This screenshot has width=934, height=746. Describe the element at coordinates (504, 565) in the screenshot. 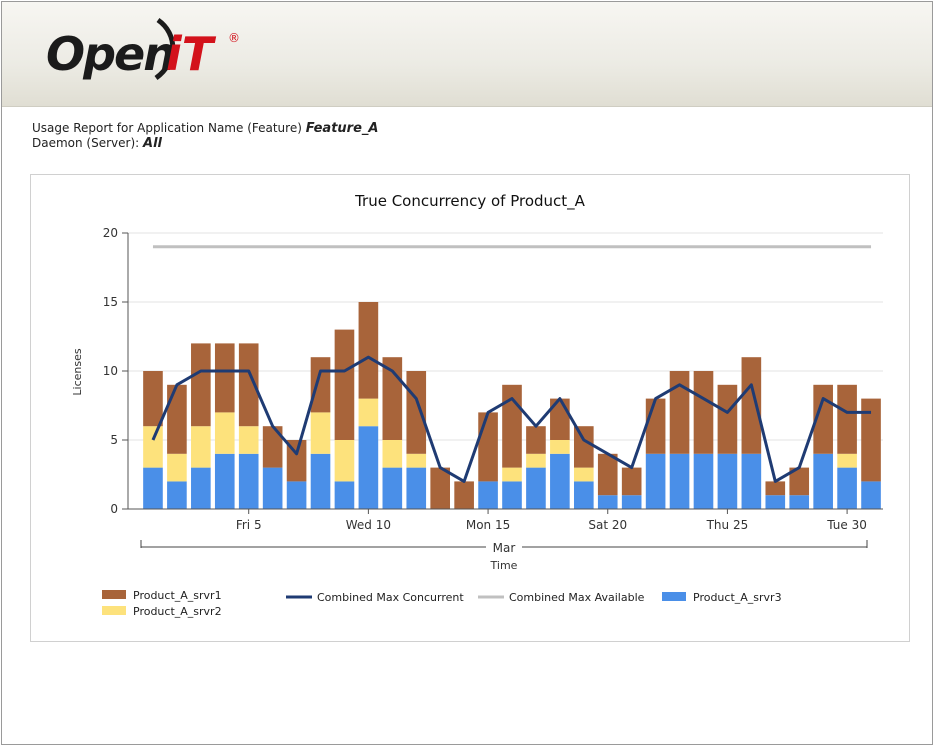

I see `x-axis-label: Time` at that location.